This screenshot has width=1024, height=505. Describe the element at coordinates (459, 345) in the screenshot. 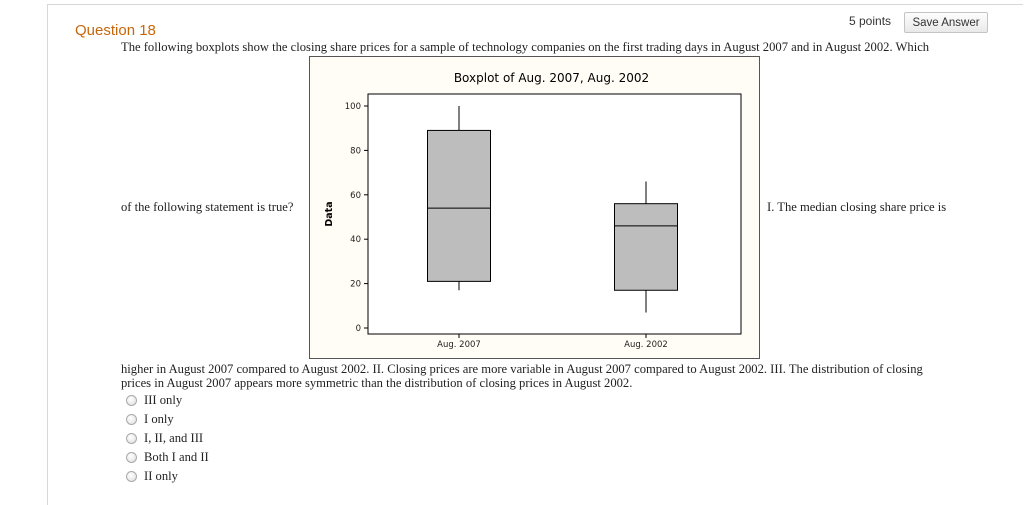

I see `x-tick-label: Aug. 2007` at that location.